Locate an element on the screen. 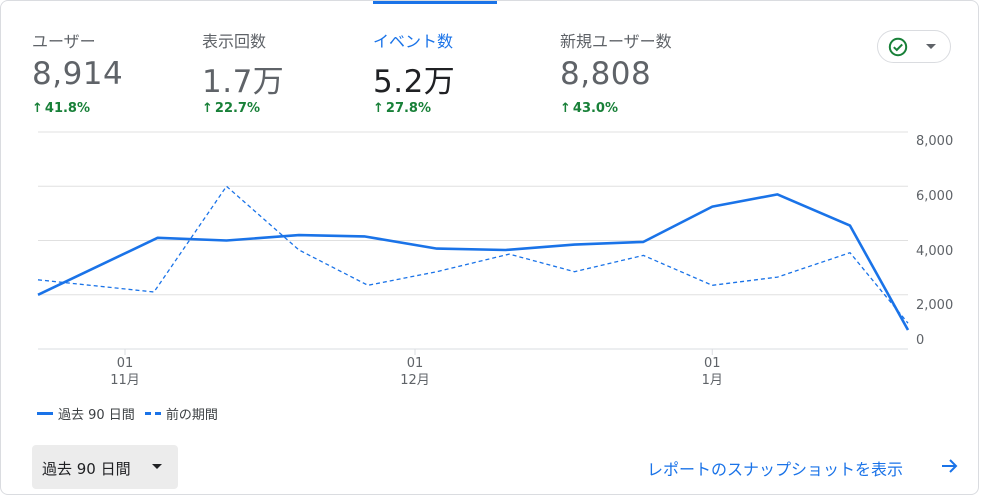 The width and height of the screenshot is (982, 497). y-tick-label: 8,000 is located at coordinates (934, 141).